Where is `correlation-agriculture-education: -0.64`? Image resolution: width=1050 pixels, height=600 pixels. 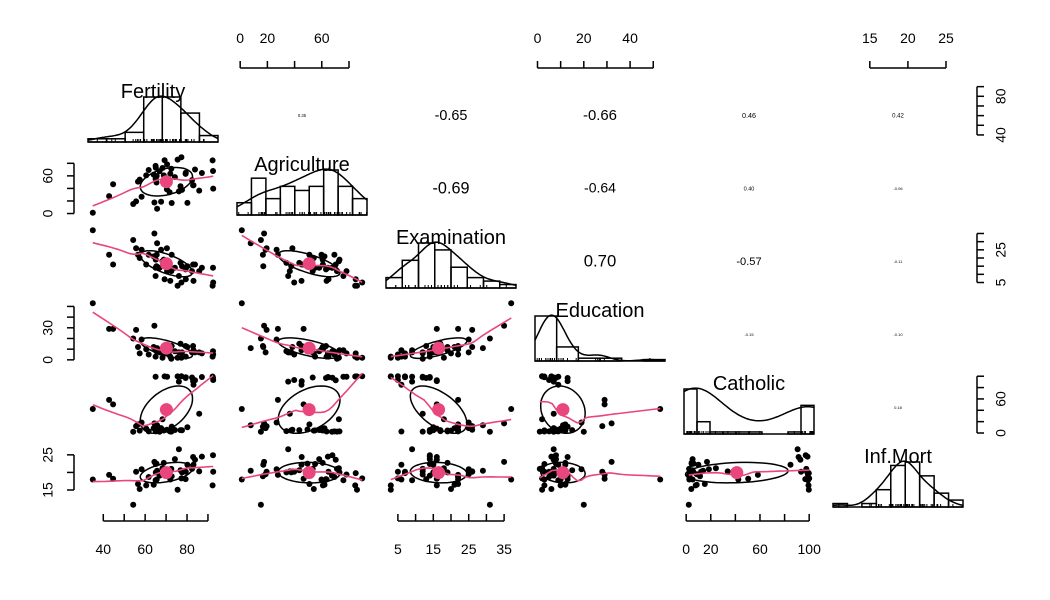 correlation-agriculture-education: -0.64 is located at coordinates (600, 188).